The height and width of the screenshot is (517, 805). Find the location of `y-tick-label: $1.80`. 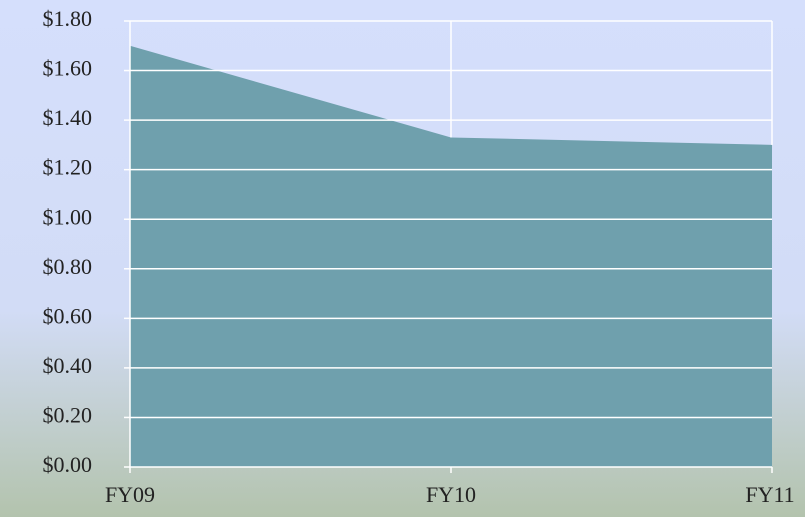

y-tick-label: $1.80 is located at coordinates (68, 18).